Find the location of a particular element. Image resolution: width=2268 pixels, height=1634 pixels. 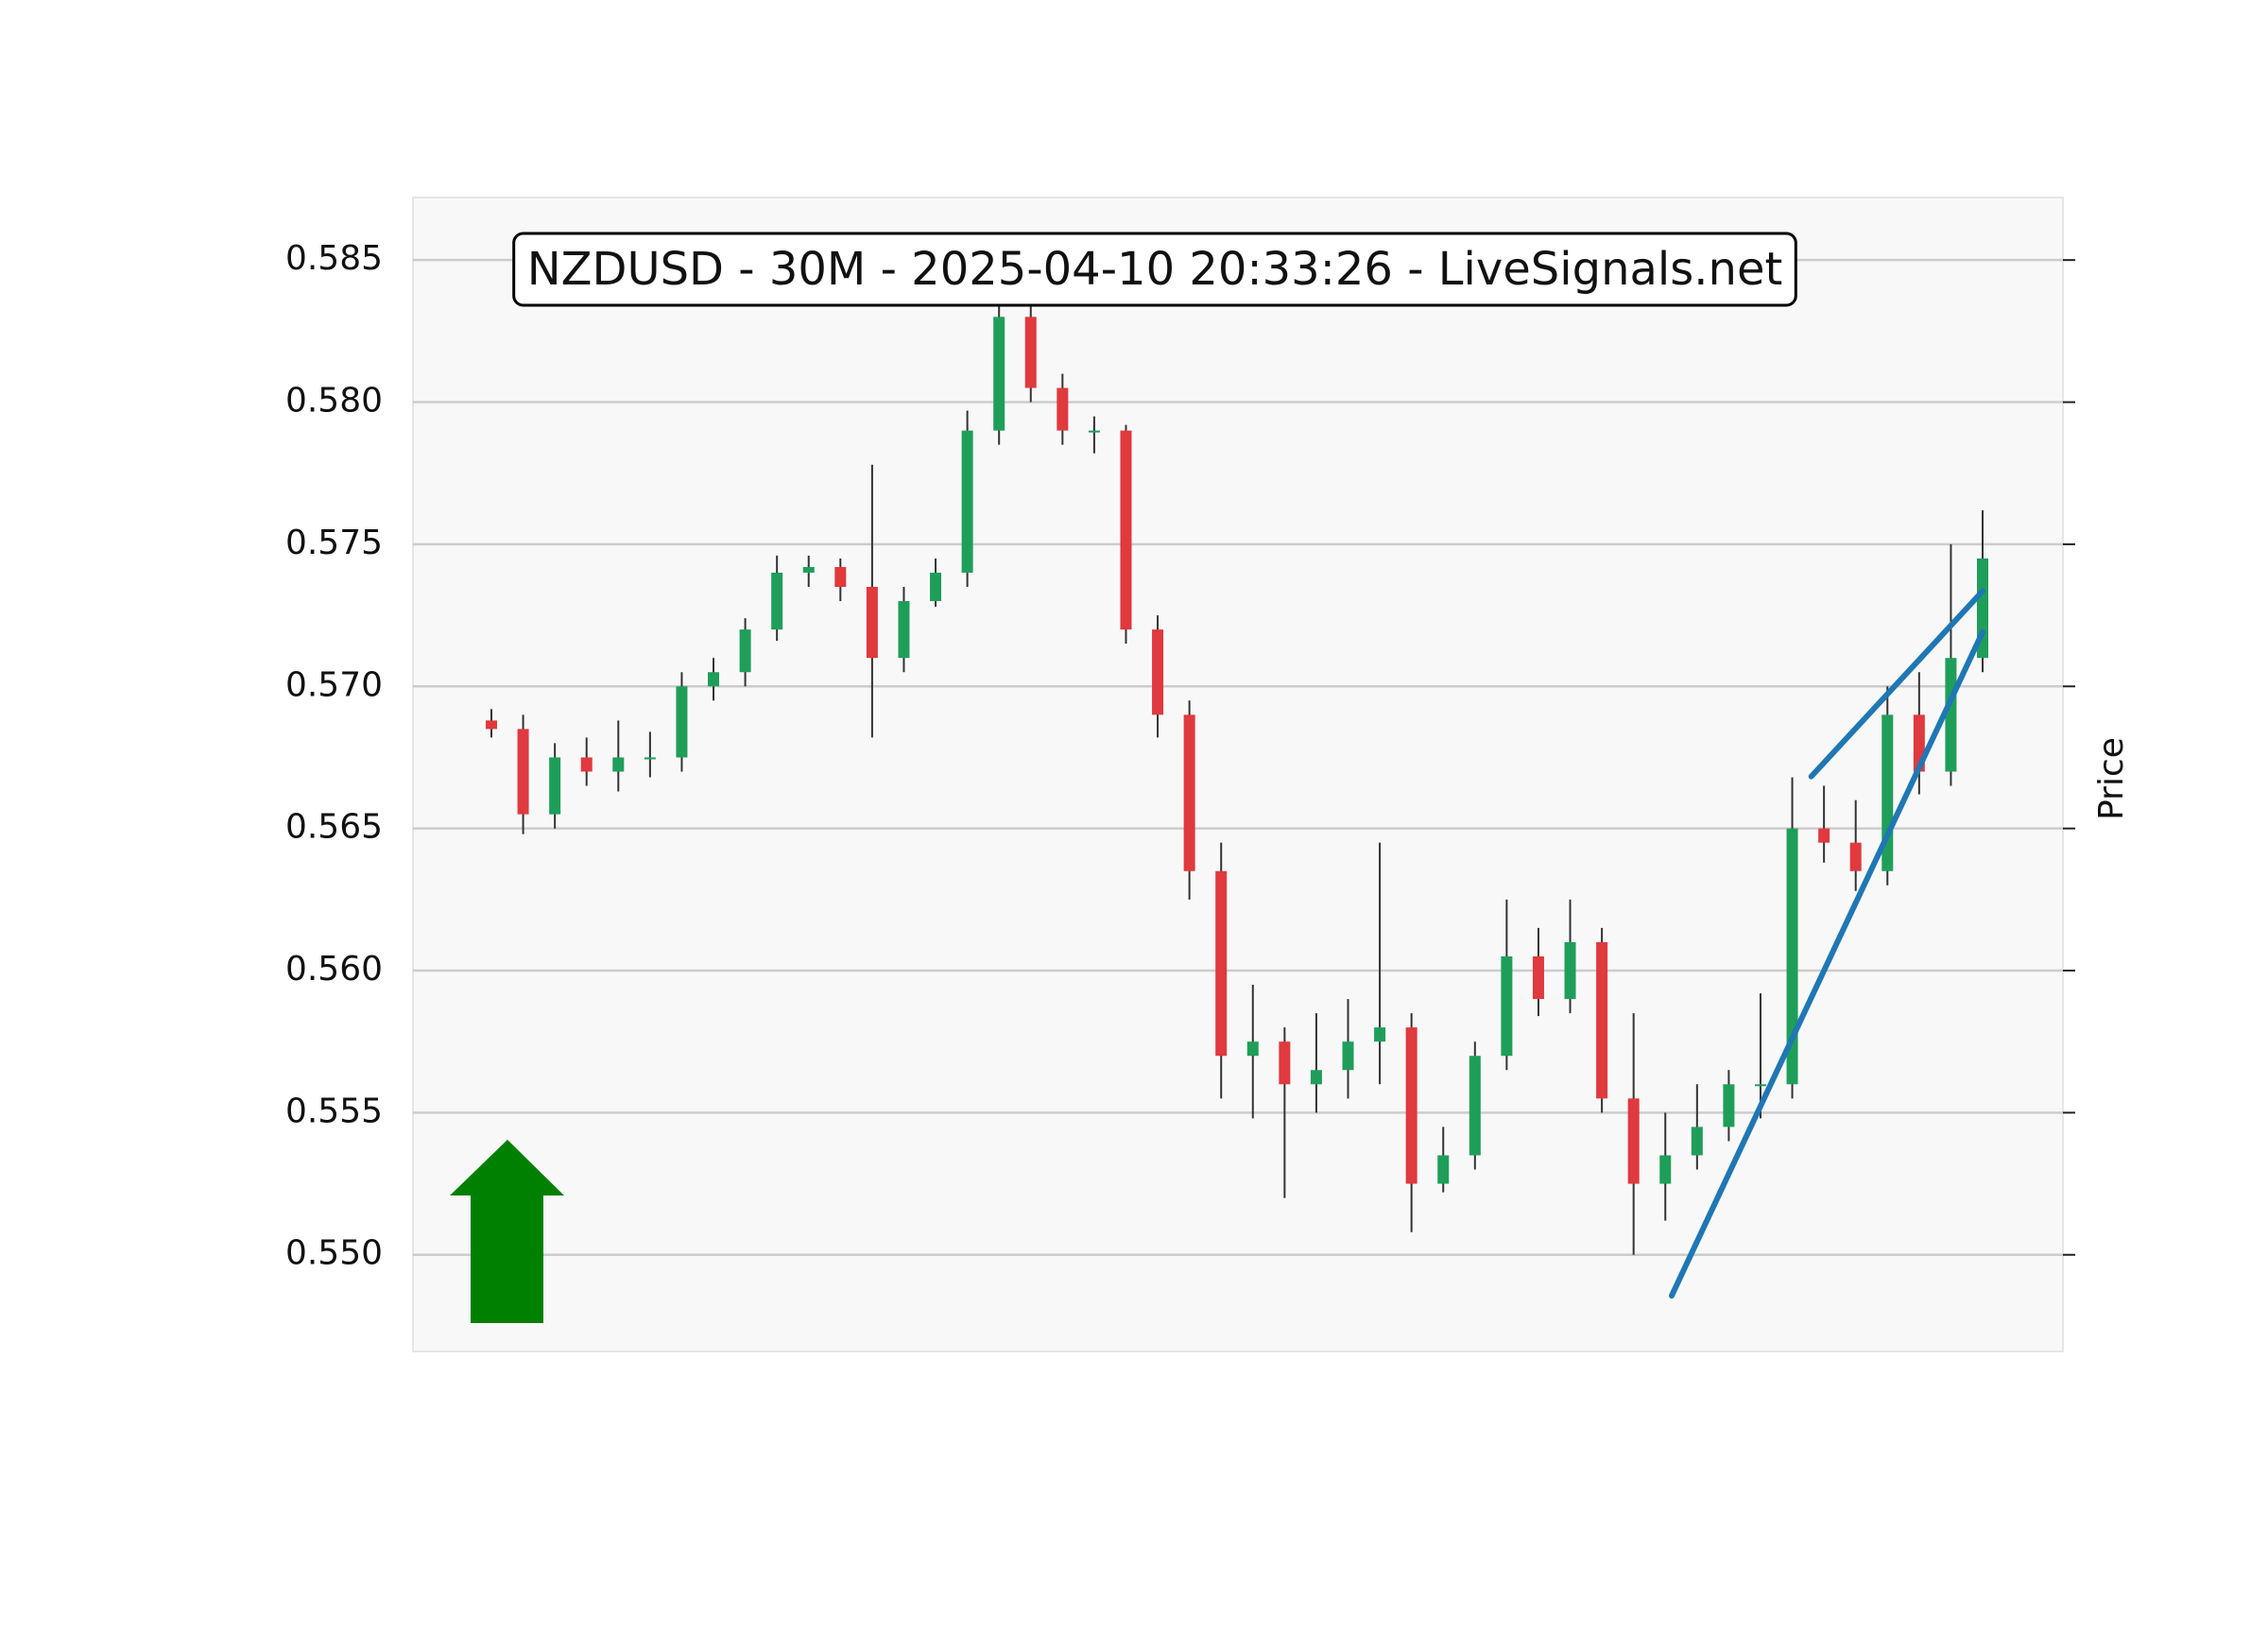

y-tick-label: 0.585 is located at coordinates (334, 259).